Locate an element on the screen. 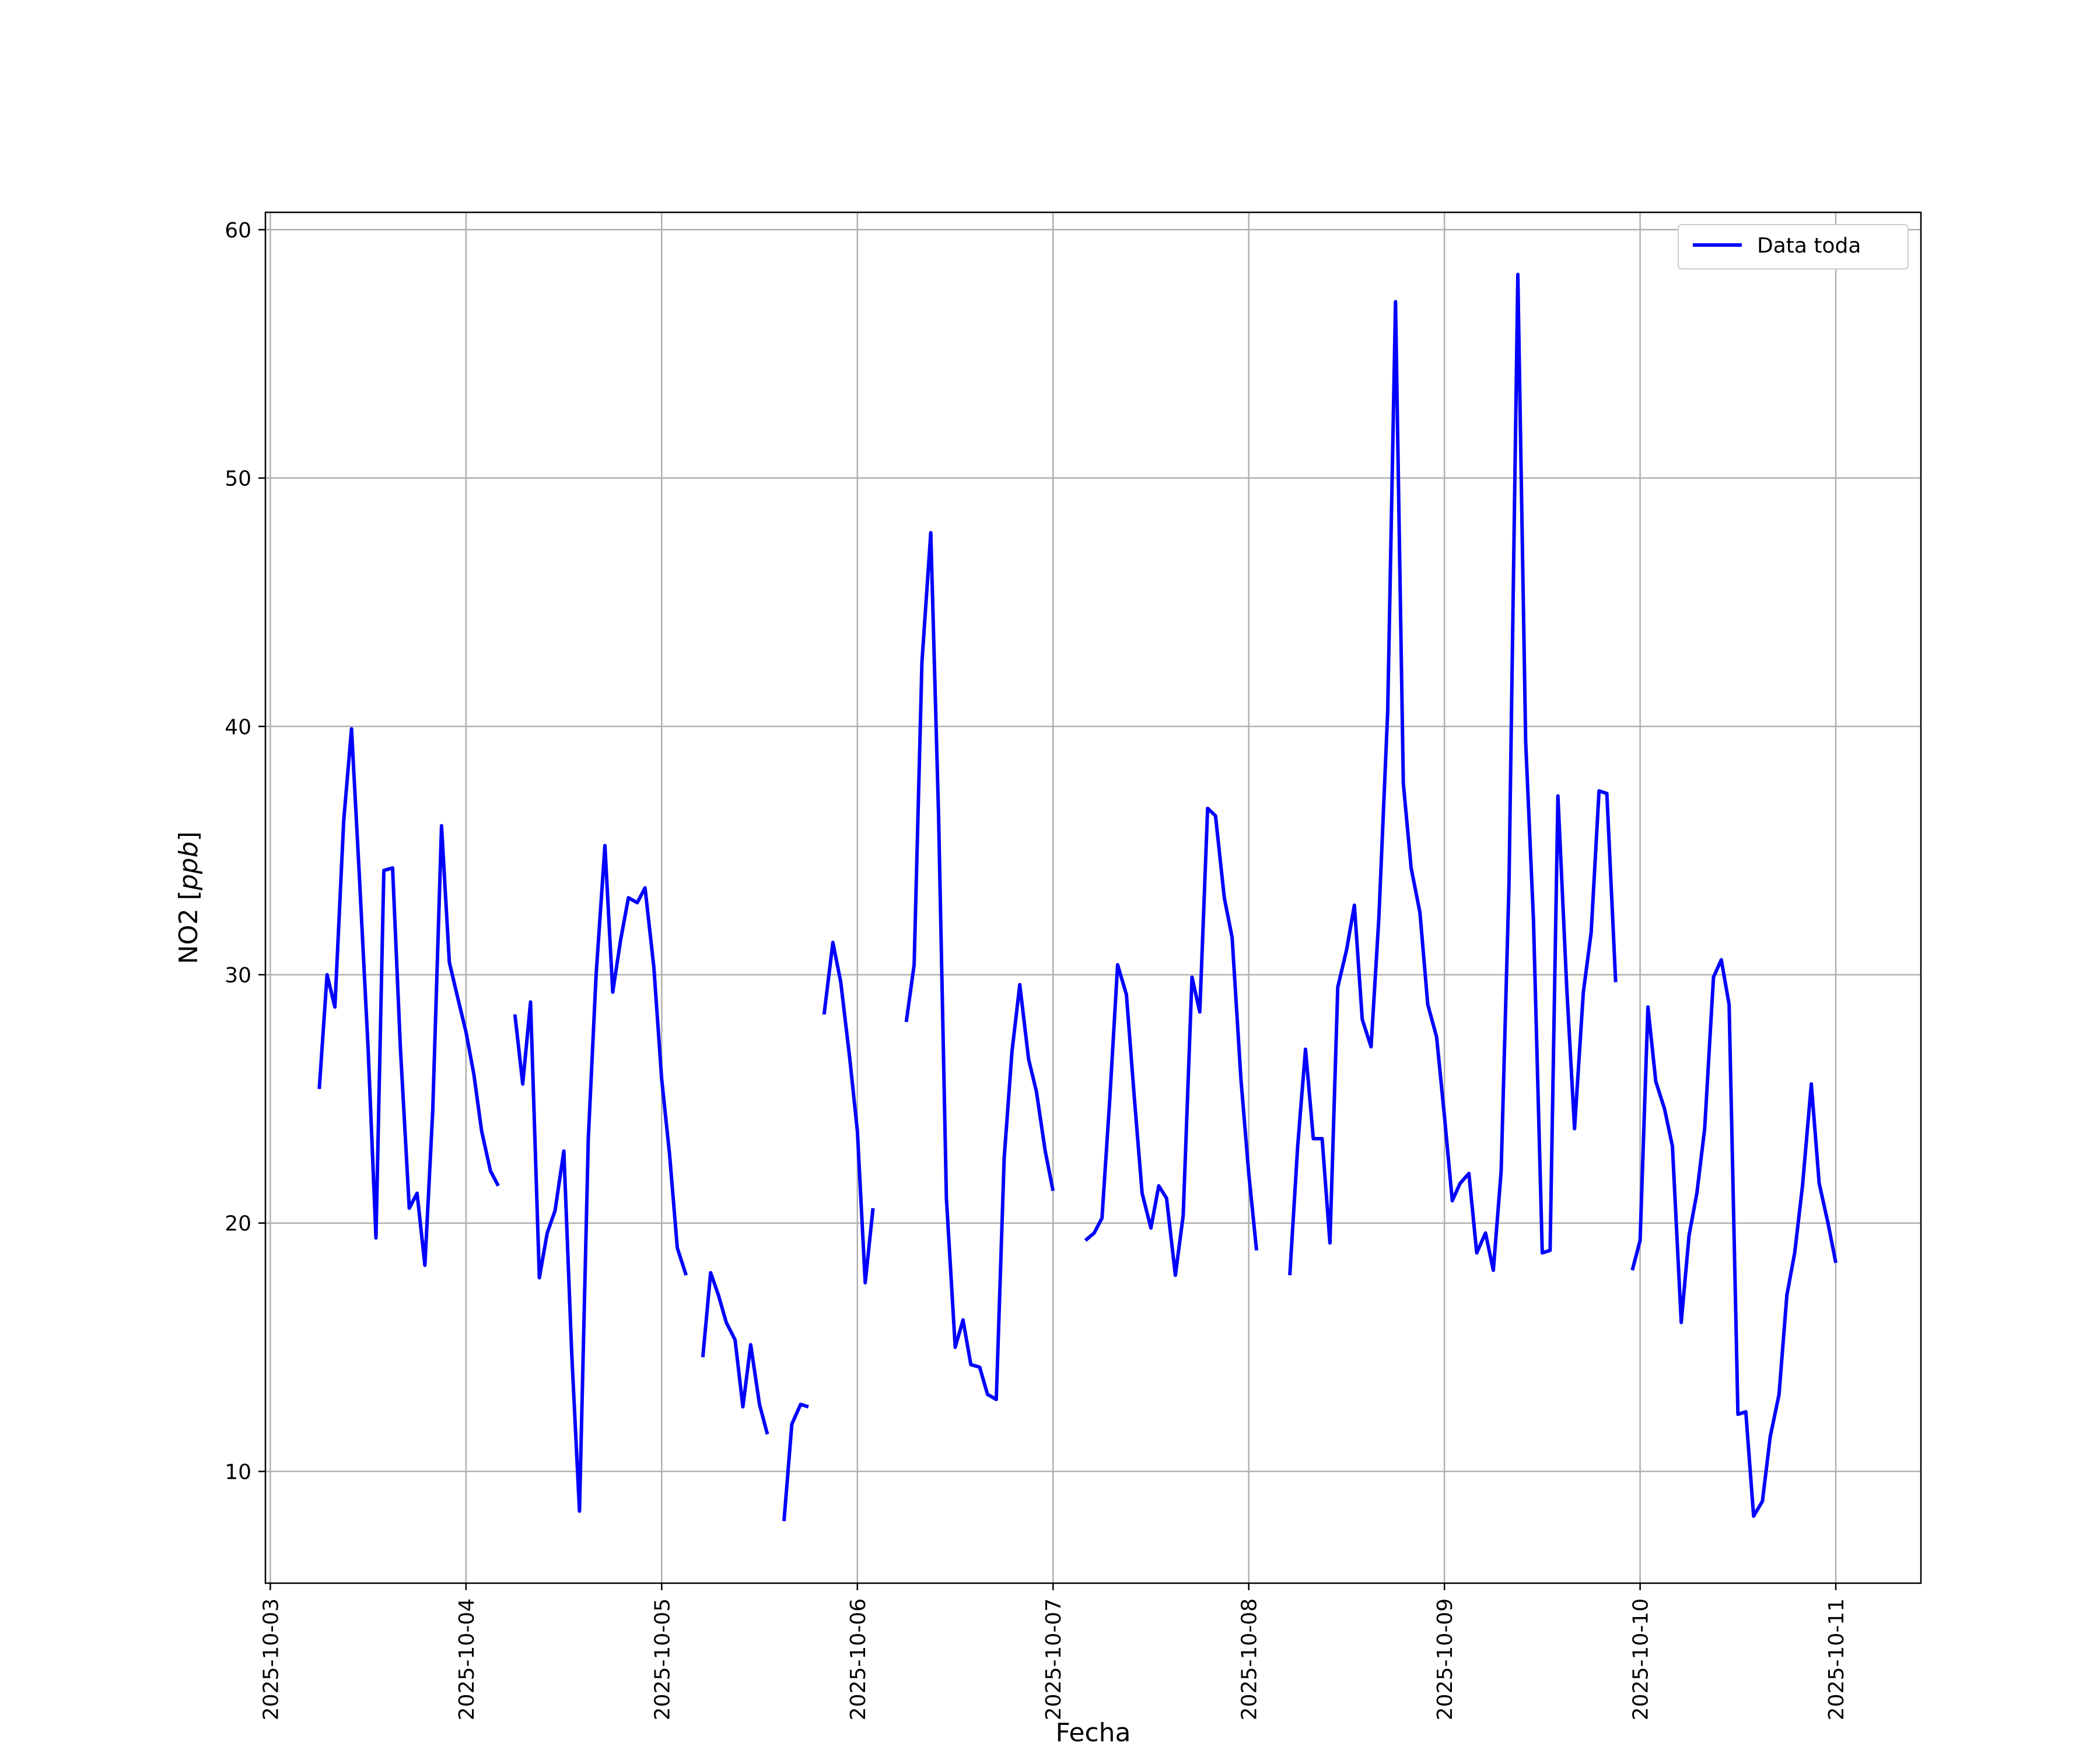 The height and width of the screenshot is (1750, 2100). y-axis-title-unit: ppb is located at coordinates (189, 866).